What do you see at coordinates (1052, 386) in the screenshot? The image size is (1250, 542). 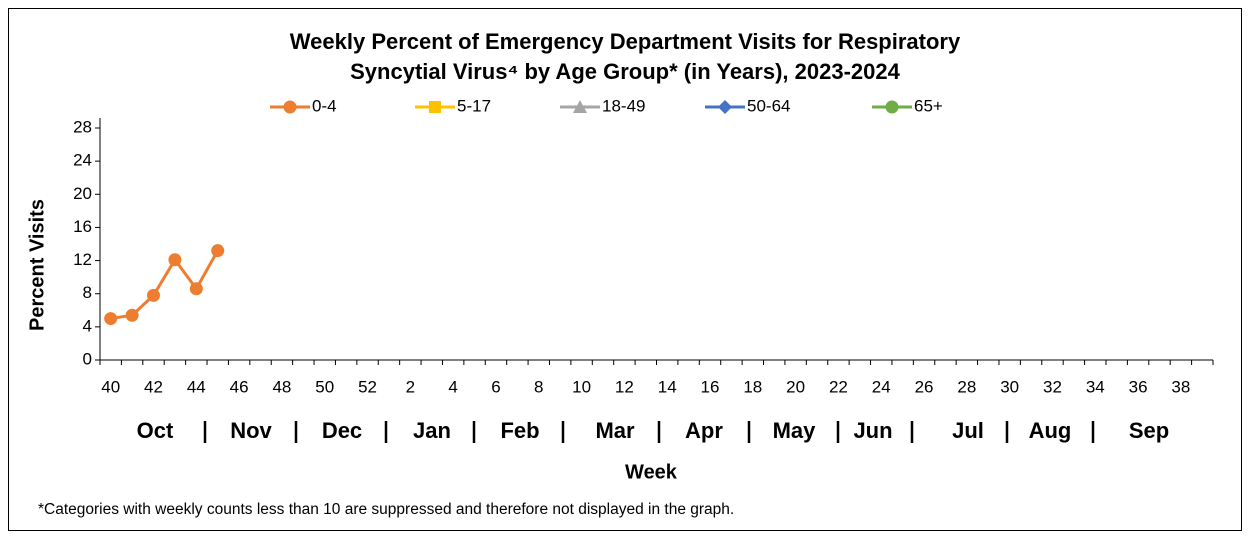 I see `x-tick-label: 32` at bounding box center [1052, 386].